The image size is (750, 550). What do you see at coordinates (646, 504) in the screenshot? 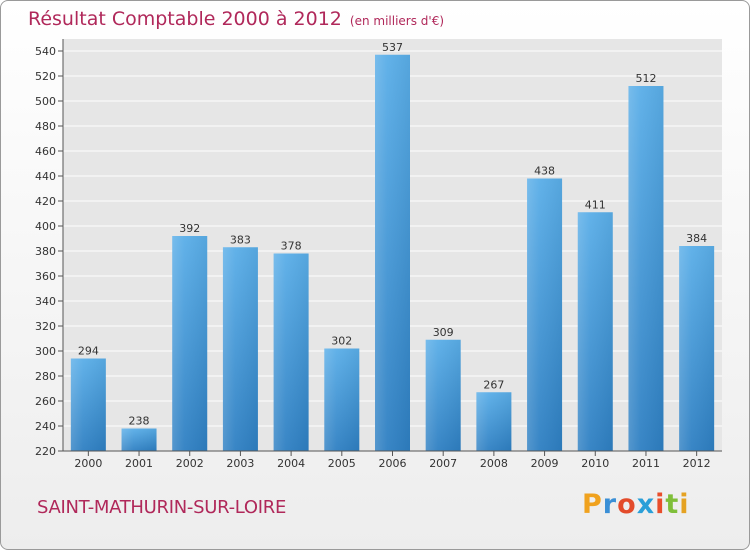
I see `logo-letter: x` at bounding box center [646, 504].